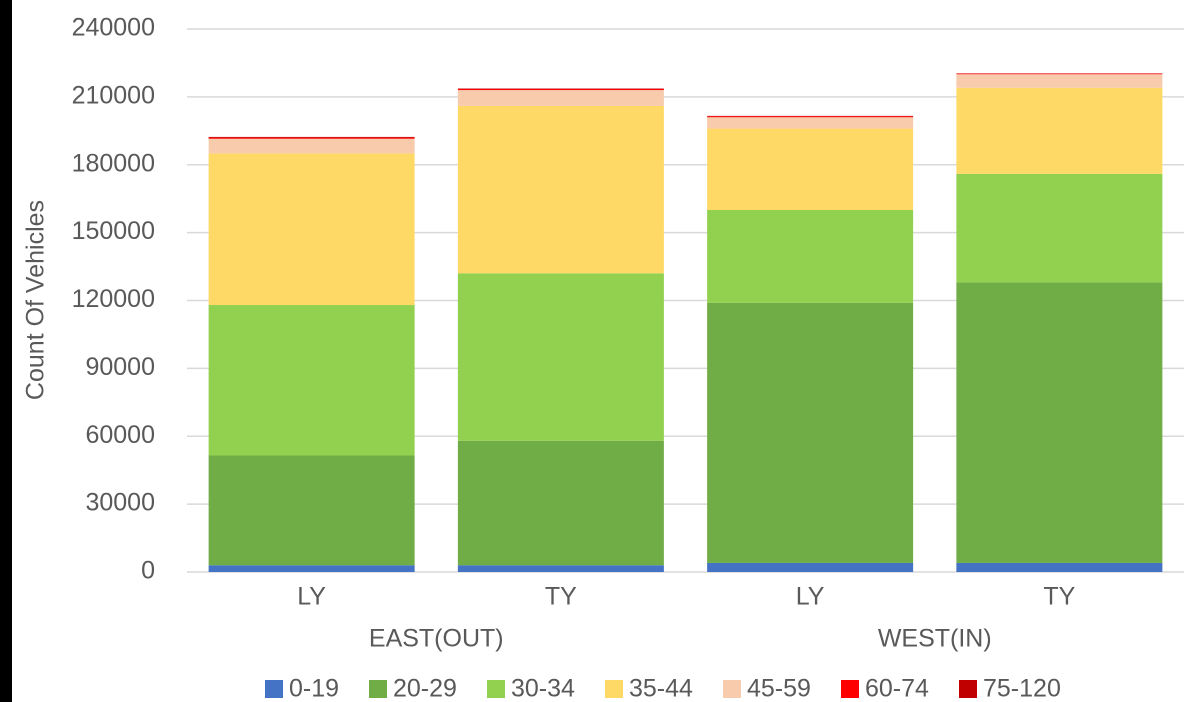 The image size is (1184, 702). Describe the element at coordinates (543, 688) in the screenshot. I see `legend-label: 30-34` at that location.